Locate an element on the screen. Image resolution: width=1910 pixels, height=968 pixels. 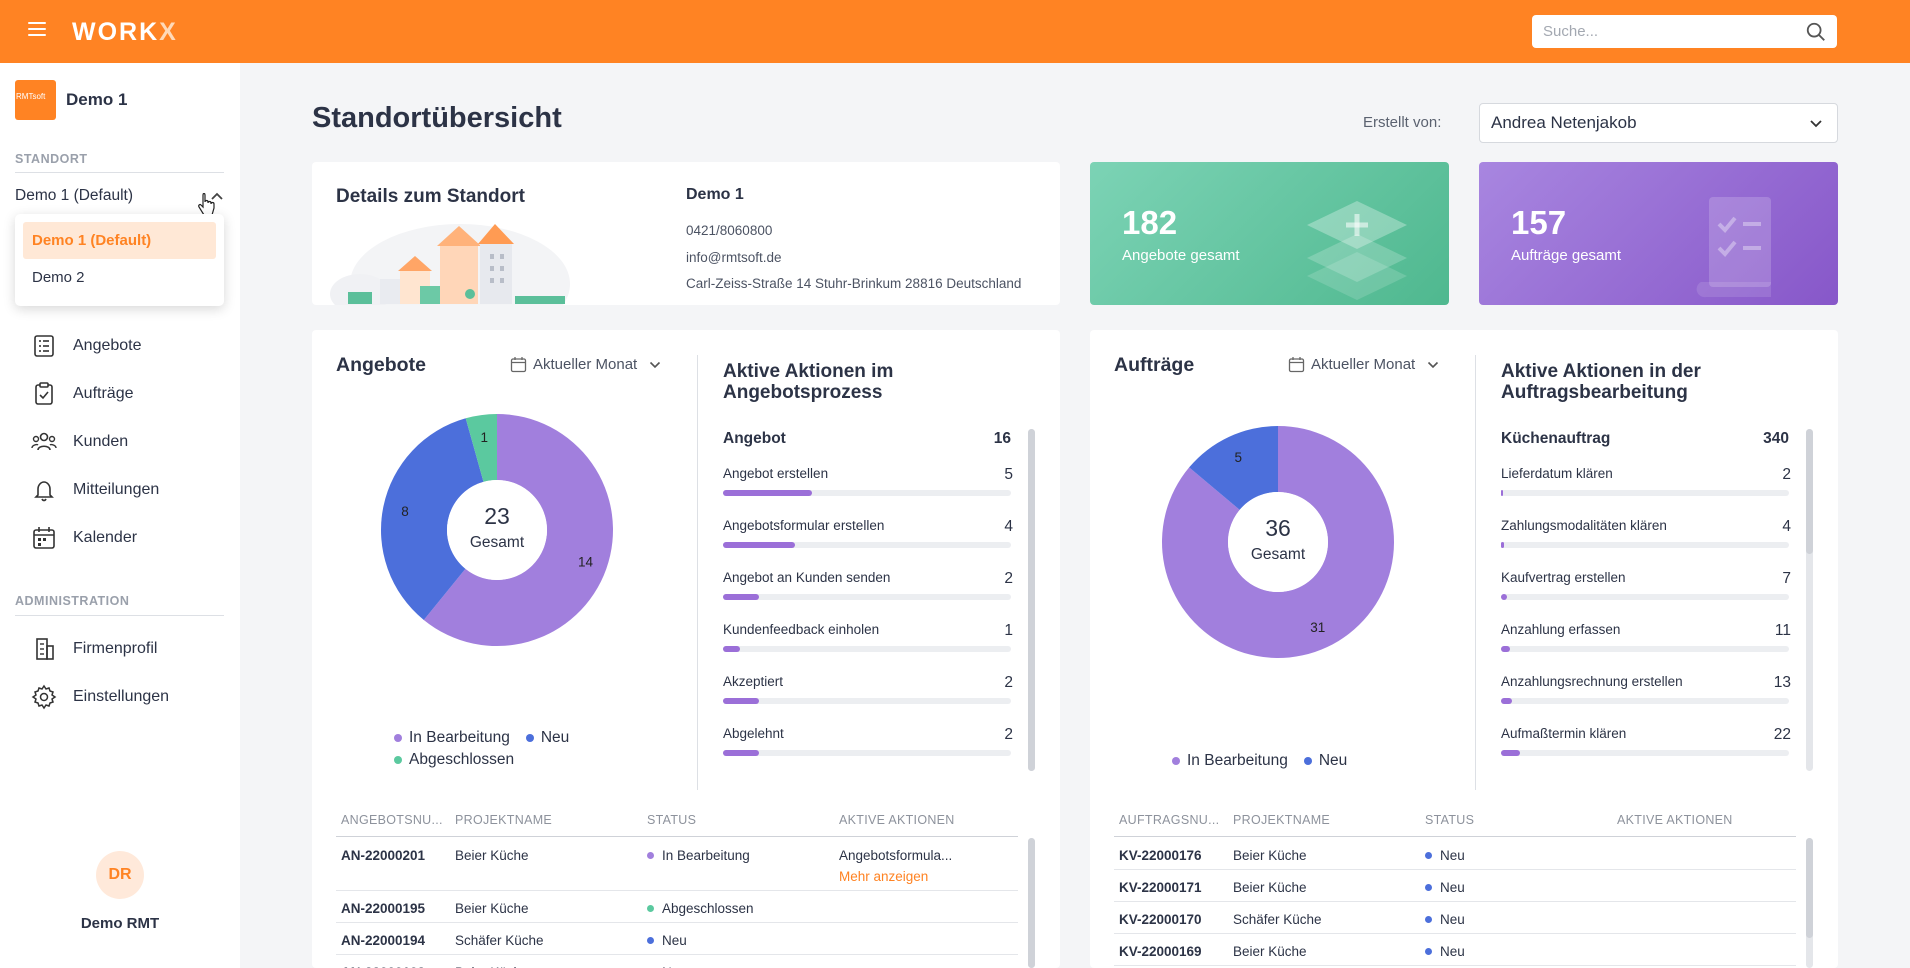
angebote-donut-chart: 14 8 1 is located at coordinates (497, 530).